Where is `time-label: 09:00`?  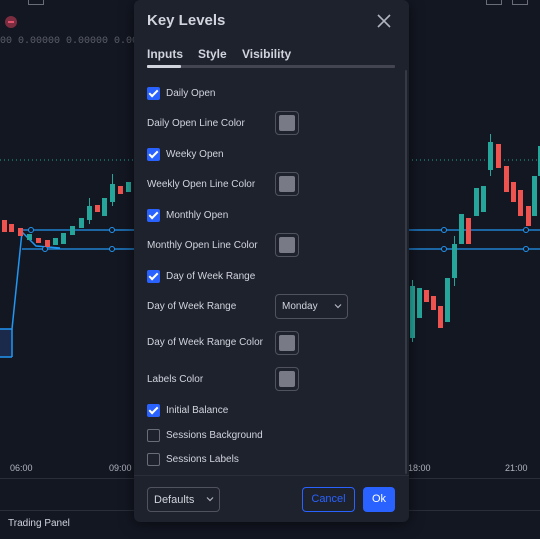 time-label: 09:00 is located at coordinates (120, 468).